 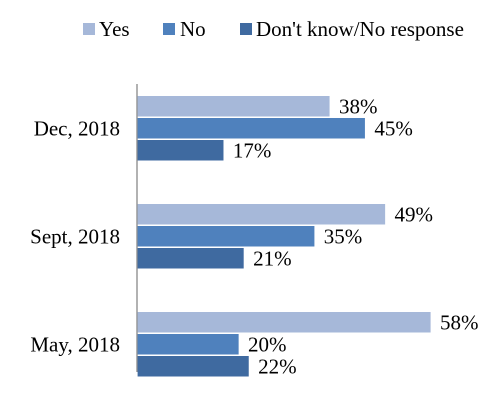 What do you see at coordinates (190, 258) in the screenshot?
I see `bar-sept-2018-don-t-know-no-response` at bounding box center [190, 258].